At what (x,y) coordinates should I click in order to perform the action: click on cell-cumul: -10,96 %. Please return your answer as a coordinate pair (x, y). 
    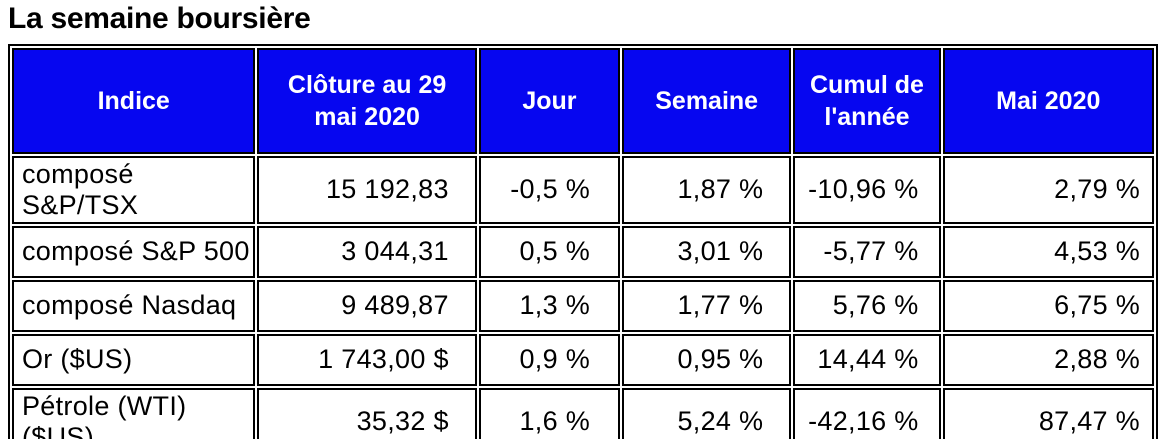
    Looking at the image, I should click on (867, 189).